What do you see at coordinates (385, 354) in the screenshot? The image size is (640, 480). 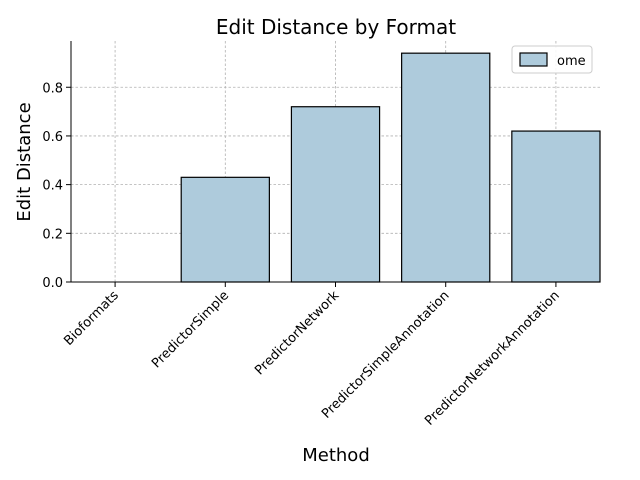 I see `x-tick-label: PredictorSimpleAnnotation` at bounding box center [385, 354].